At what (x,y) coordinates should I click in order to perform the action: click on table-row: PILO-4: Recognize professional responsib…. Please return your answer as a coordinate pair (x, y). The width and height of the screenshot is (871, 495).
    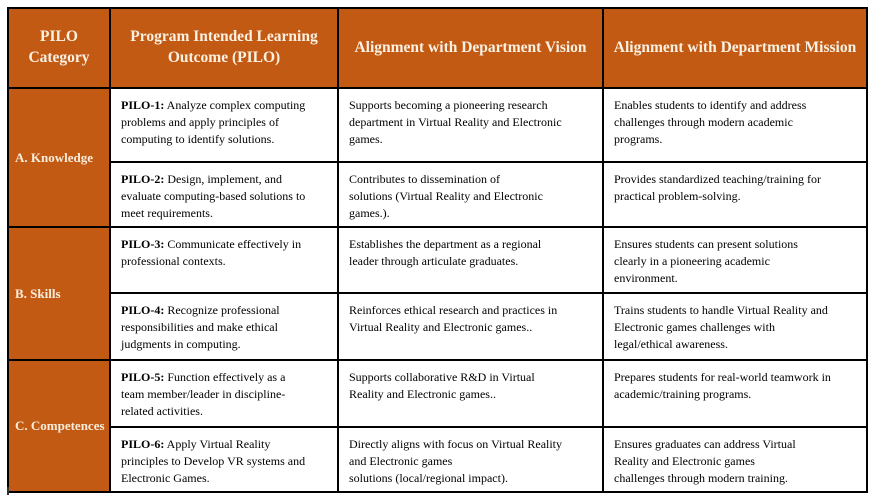
    Looking at the image, I should click on (438, 326).